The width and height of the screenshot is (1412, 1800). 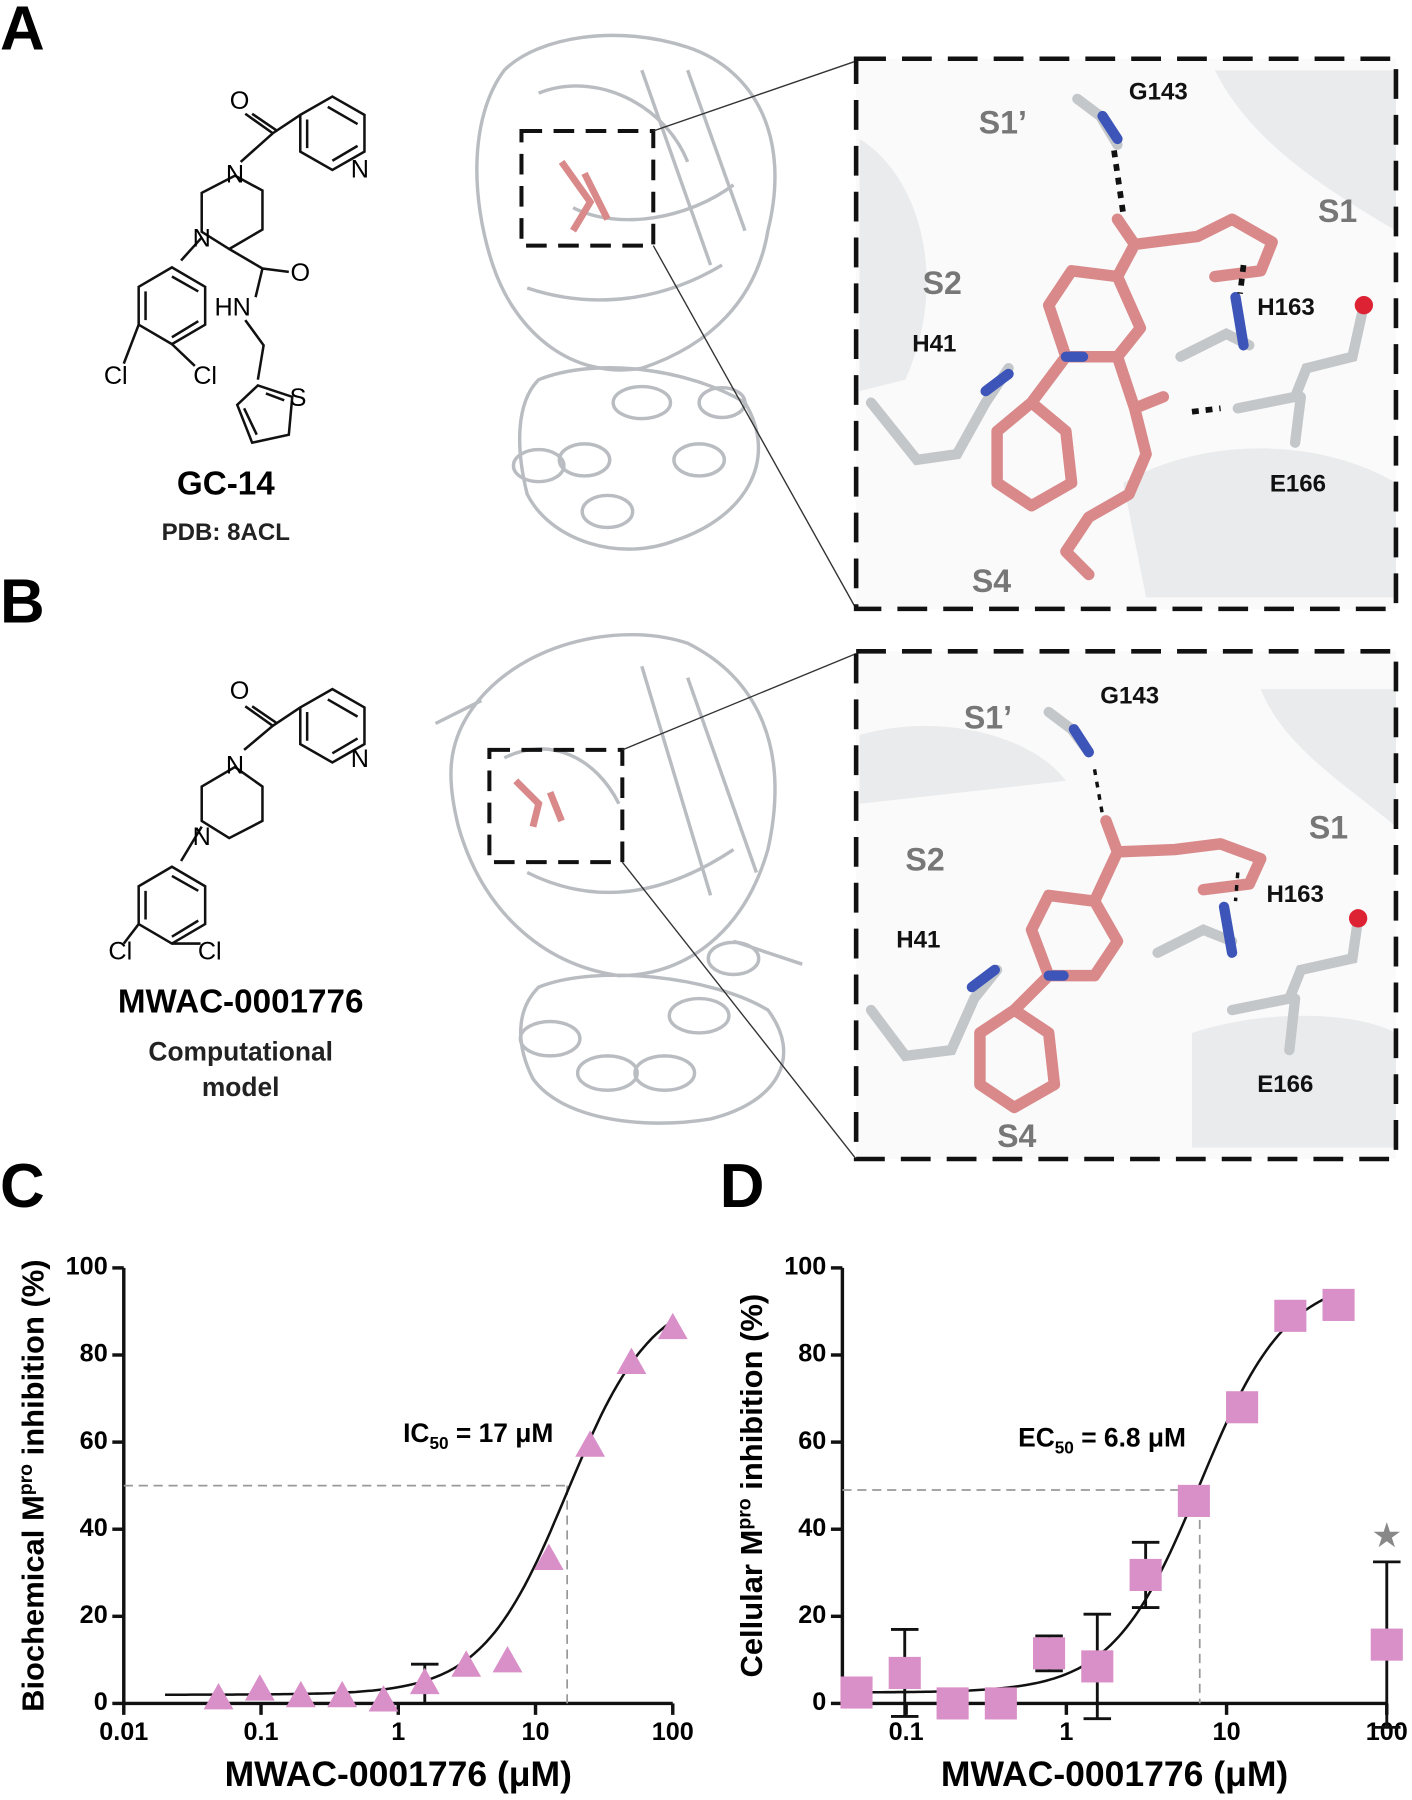 What do you see at coordinates (673, 1732) in the screenshot?
I see `x-tick-label: 100` at bounding box center [673, 1732].